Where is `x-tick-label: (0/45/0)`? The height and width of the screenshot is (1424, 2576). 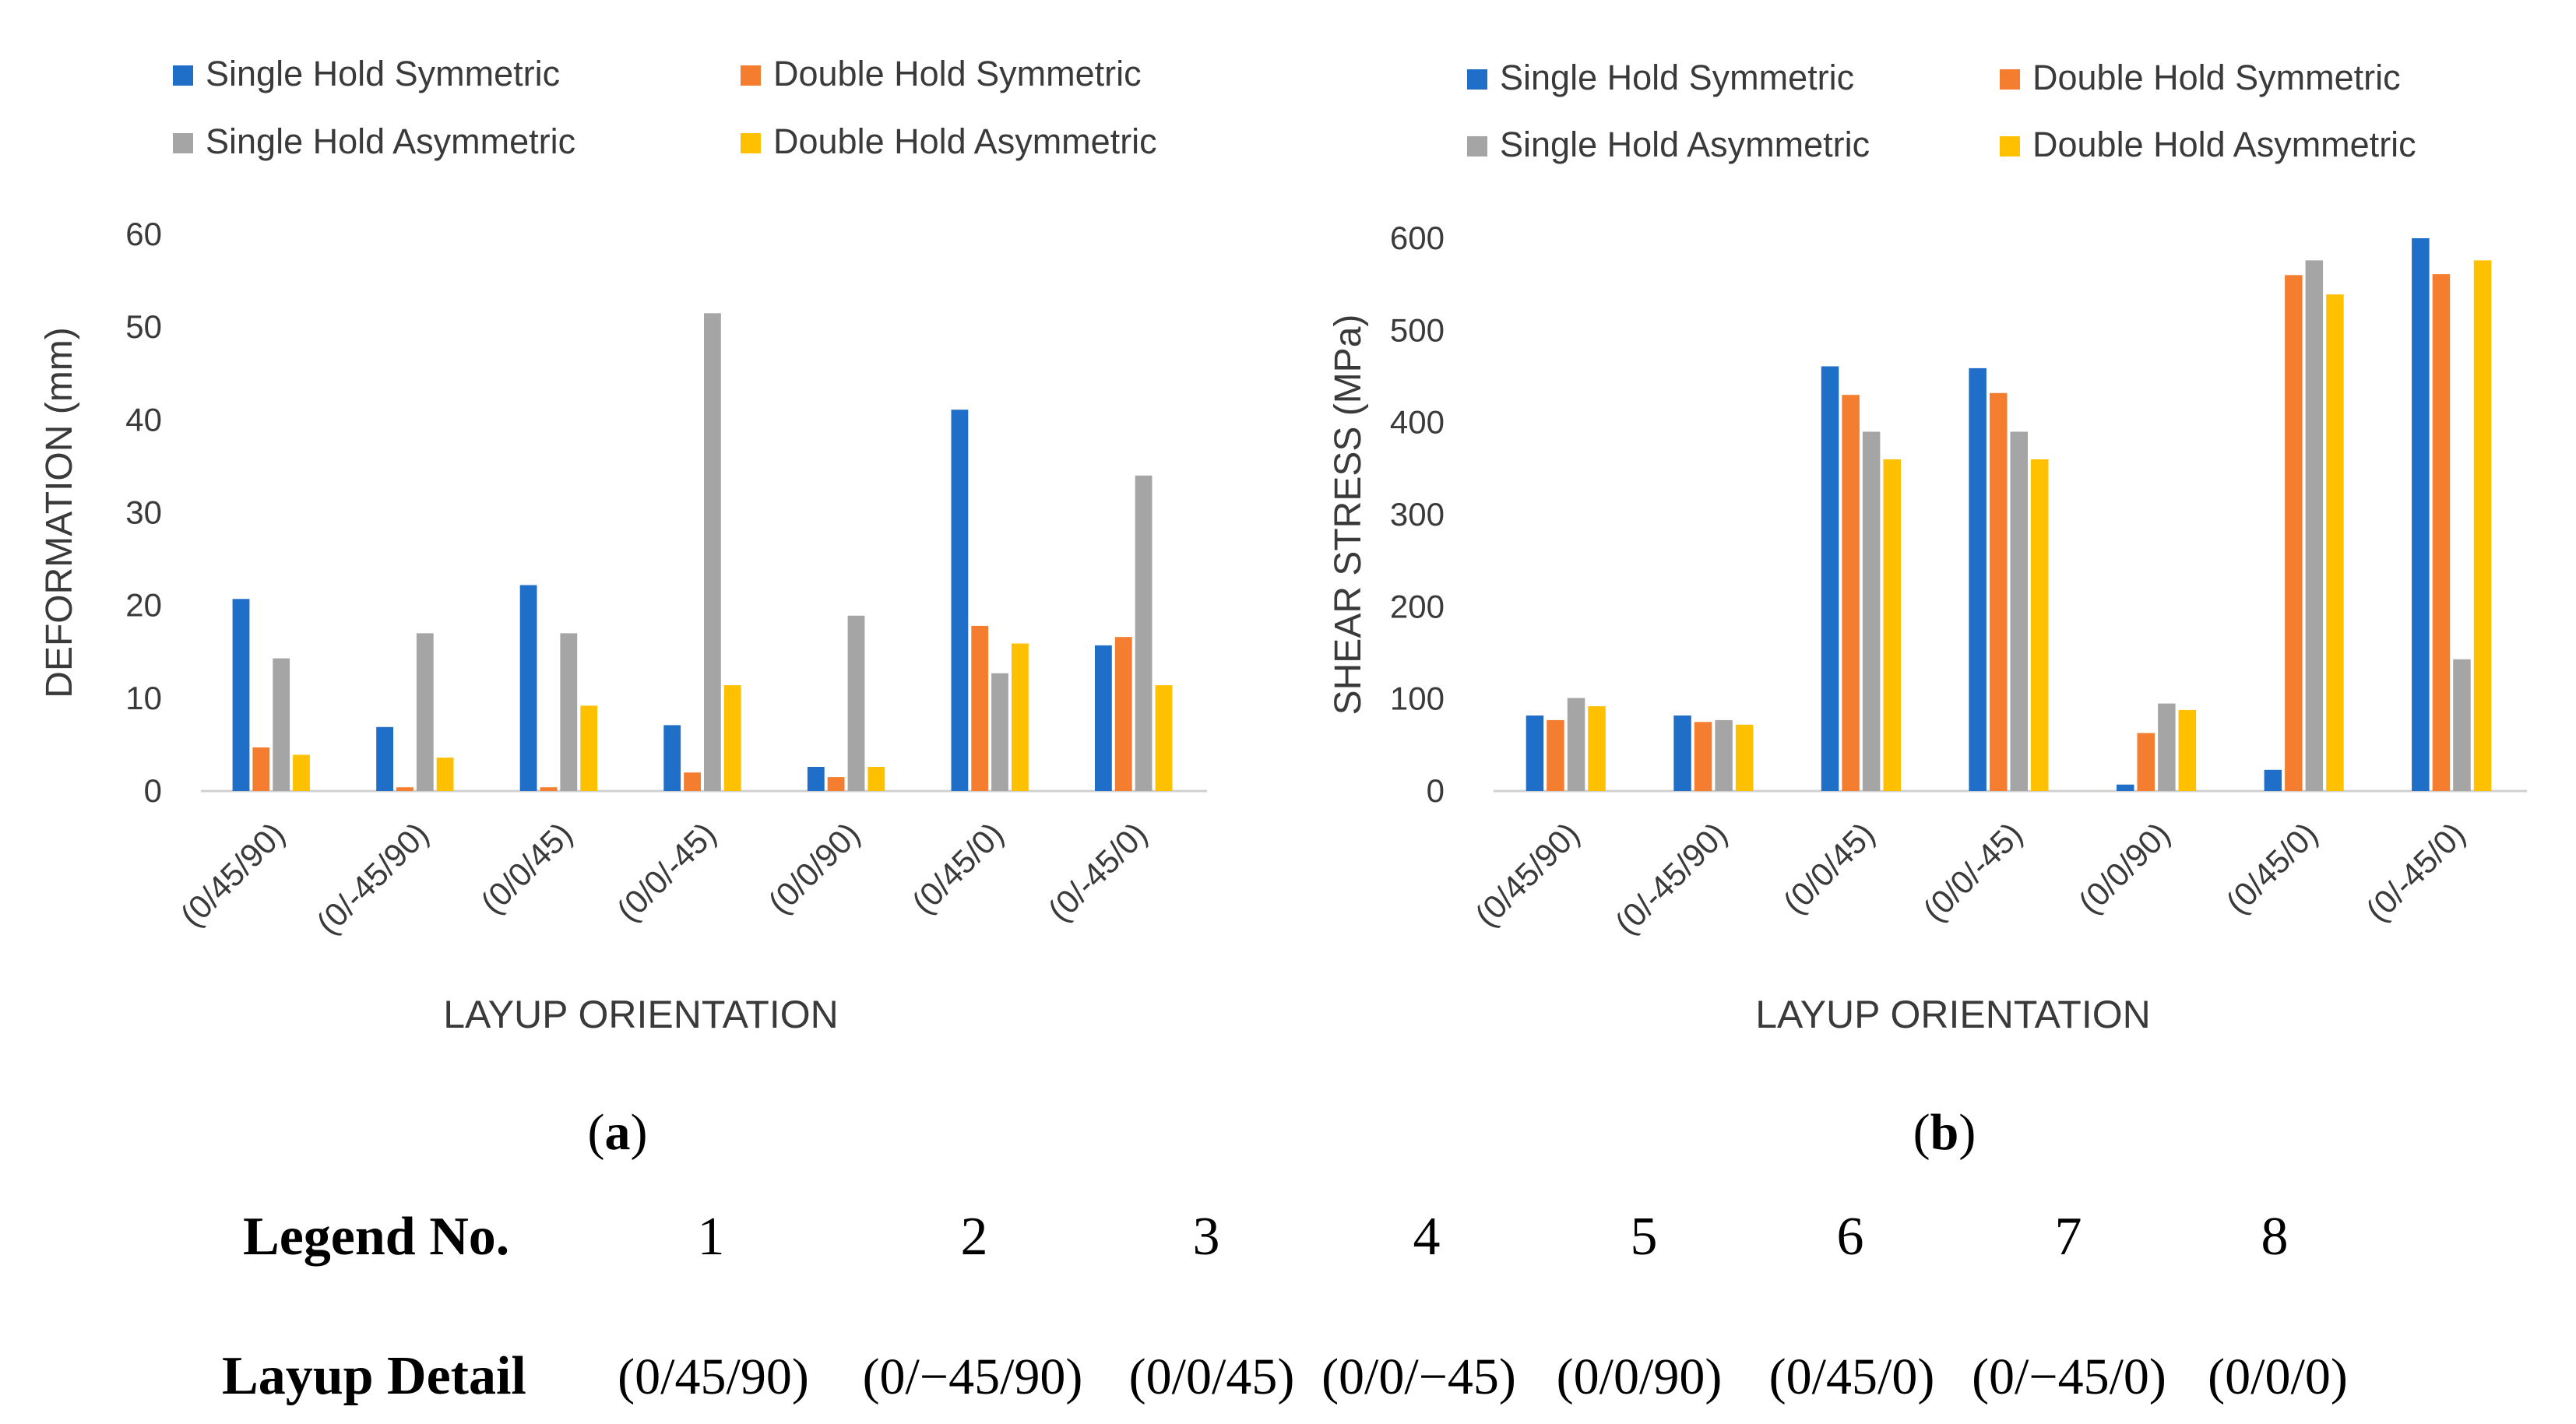 x-tick-label: (0/45/0) is located at coordinates (958, 868).